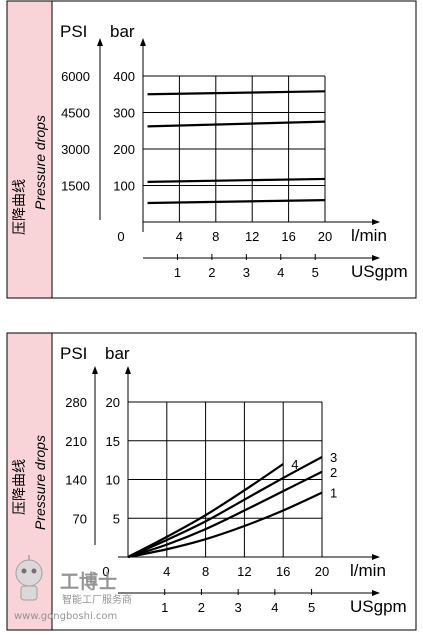 The height and width of the screenshot is (635, 423). Describe the element at coordinates (376, 222) in the screenshot. I see `panel-1-lmin-axis-arrow` at that location.